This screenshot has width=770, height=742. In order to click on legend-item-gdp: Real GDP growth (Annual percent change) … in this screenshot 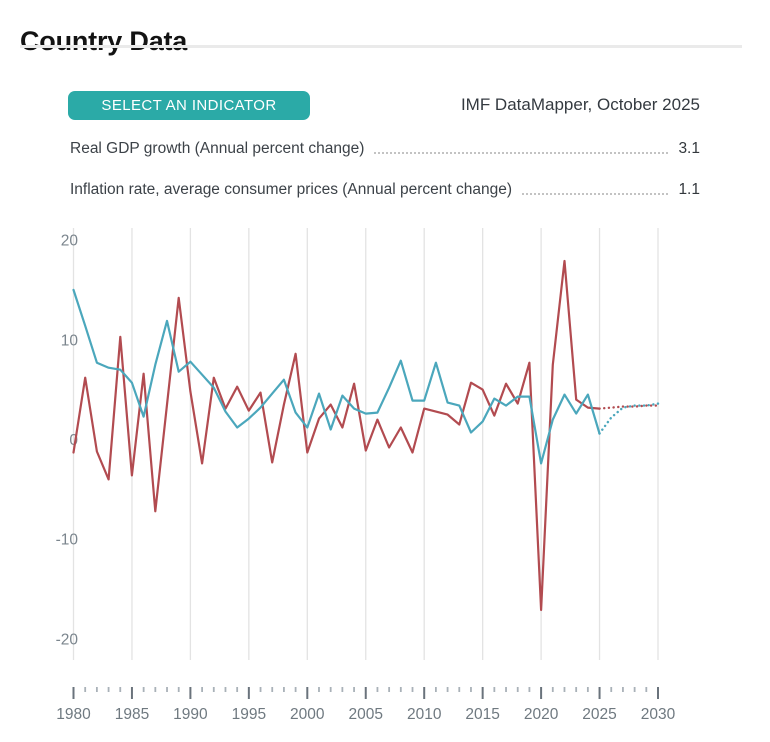, I will do `click(372, 149)`.